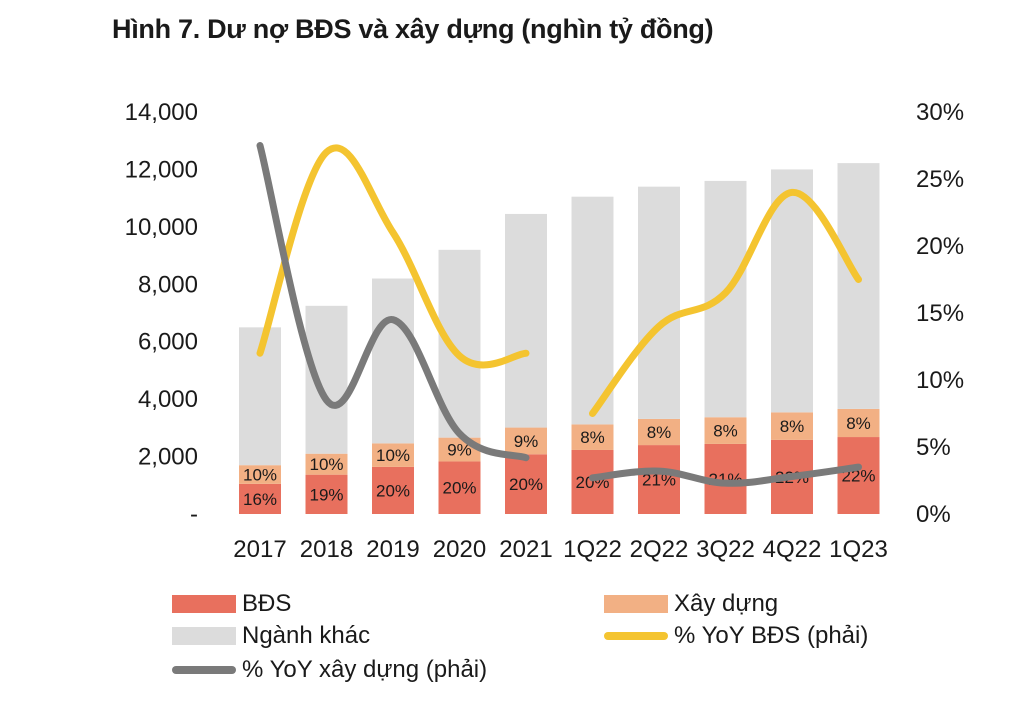  I want to click on bar-bds-2020, so click(459, 487).